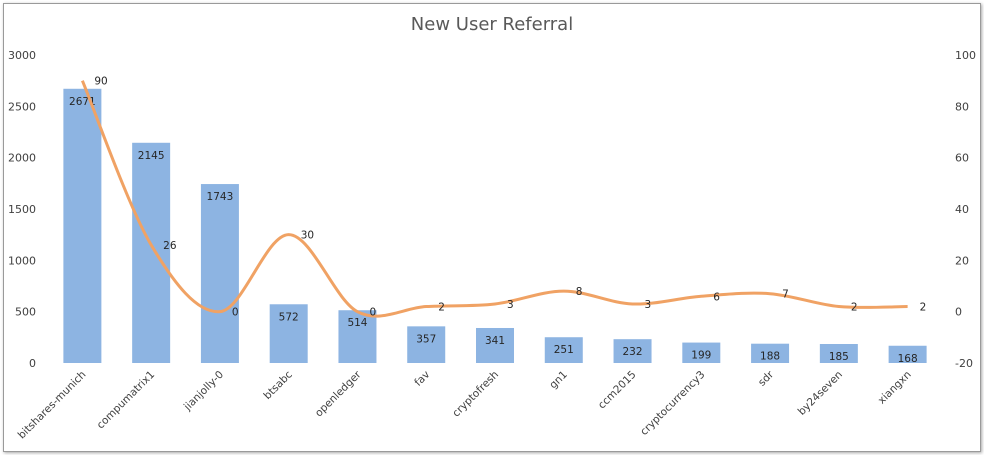 The image size is (984, 455). Describe the element at coordinates (151, 156) in the screenshot. I see `bar-data-label: 2145` at that location.